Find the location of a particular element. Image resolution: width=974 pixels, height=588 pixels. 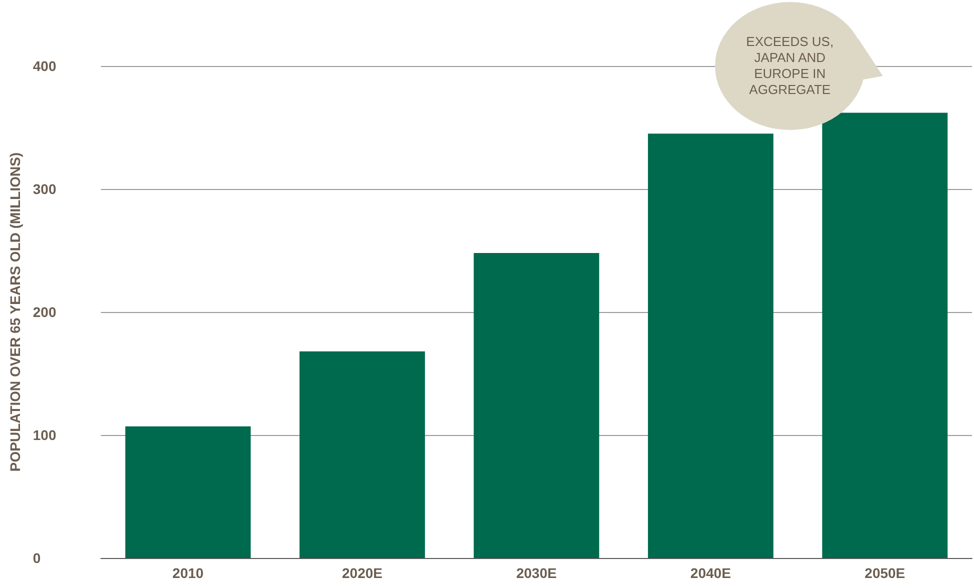

x-tick-label: 2030E is located at coordinates (536, 573).